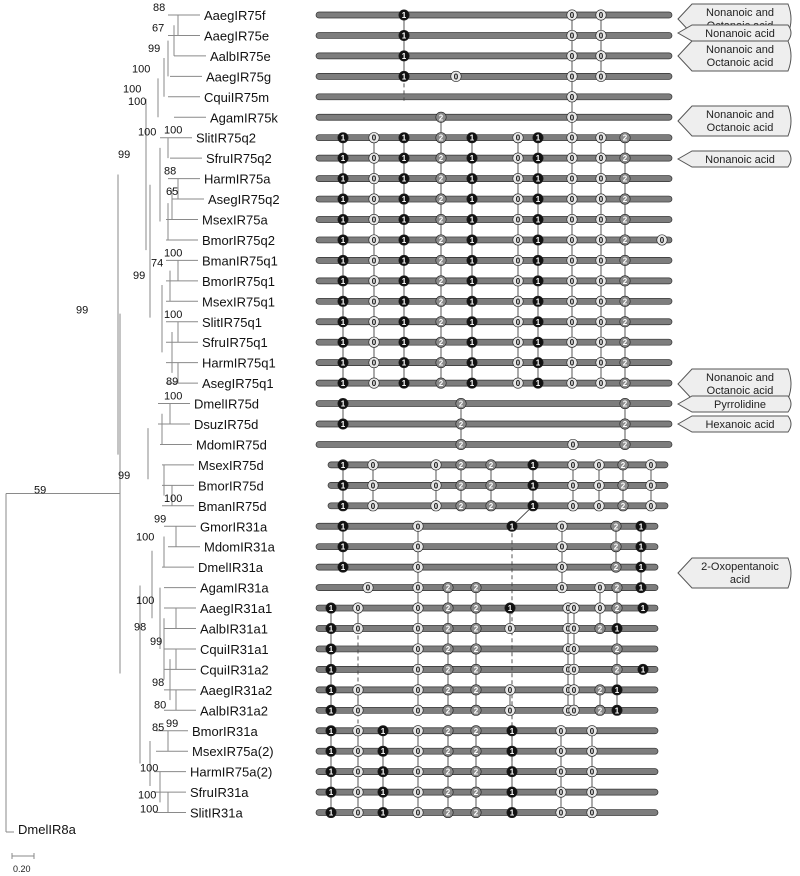 This screenshot has width=800, height=876. I want to click on ligand-callout, so click(734, 424).